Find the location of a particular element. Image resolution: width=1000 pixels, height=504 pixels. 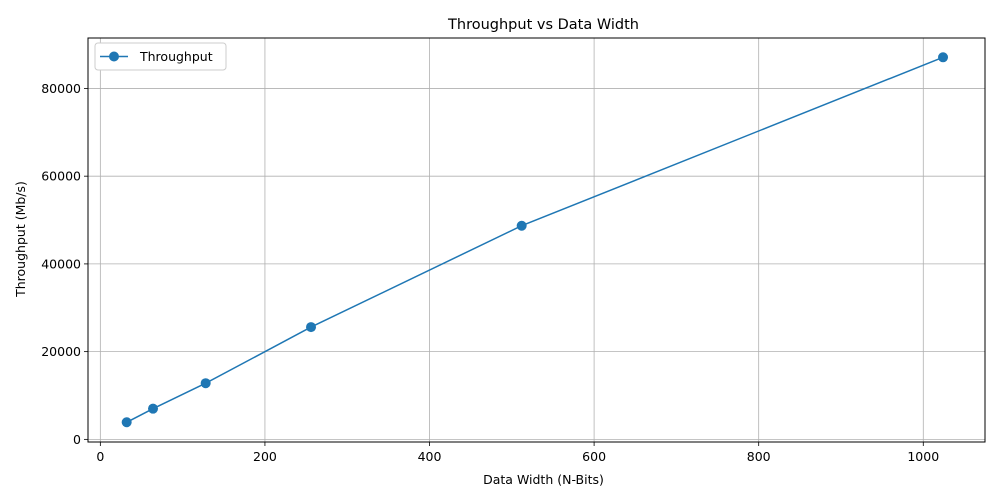

x-tick-label: 600 is located at coordinates (594, 456).